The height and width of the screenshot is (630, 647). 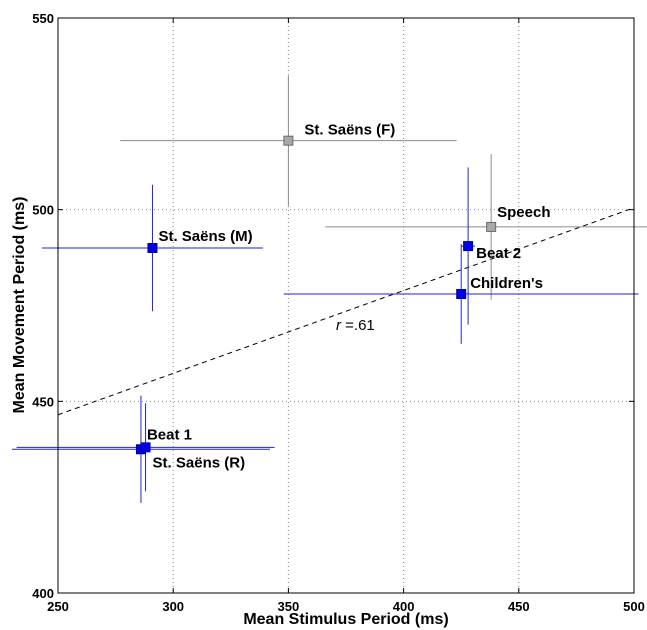 What do you see at coordinates (404, 606) in the screenshot?
I see `x-tick-label: 400` at bounding box center [404, 606].